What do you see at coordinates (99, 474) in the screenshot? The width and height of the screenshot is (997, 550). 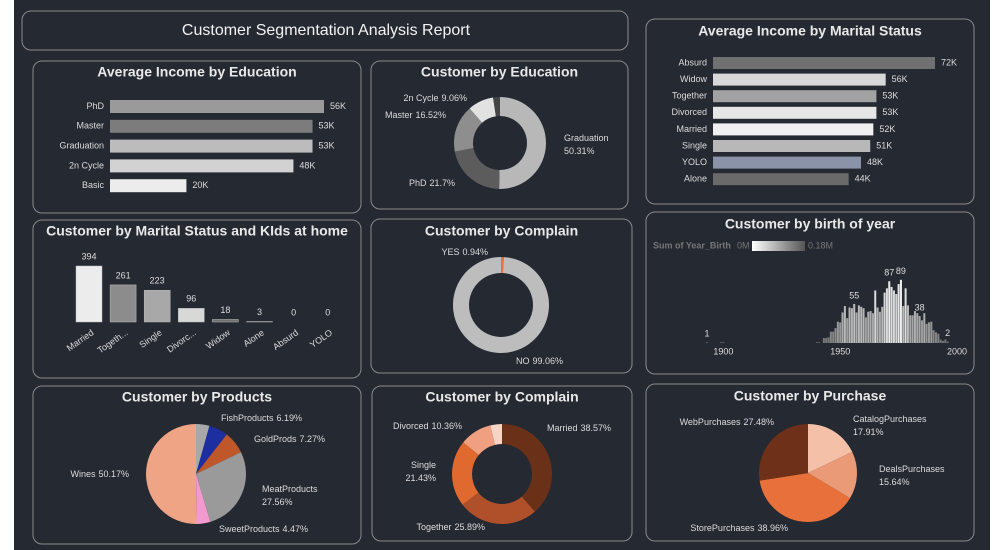 I see `slice-label: Wines 50.17%` at bounding box center [99, 474].